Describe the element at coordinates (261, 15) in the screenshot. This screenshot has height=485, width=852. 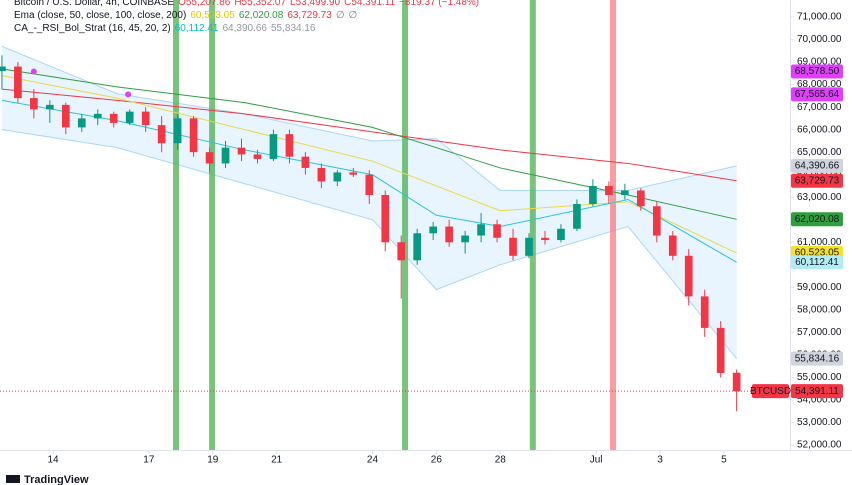
I see `legend-value: 62,020.08` at that location.